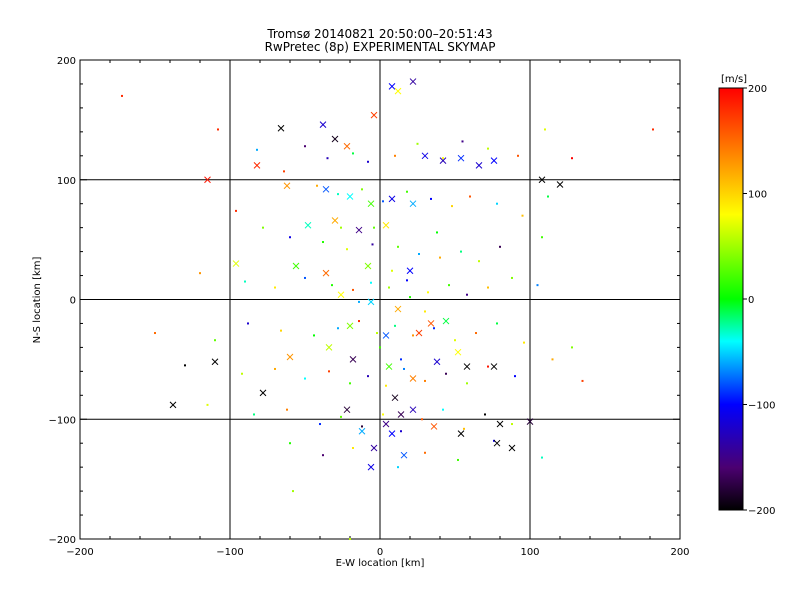  What do you see at coordinates (380, 552) in the screenshot?
I see `x-tick-label: 0` at bounding box center [380, 552].